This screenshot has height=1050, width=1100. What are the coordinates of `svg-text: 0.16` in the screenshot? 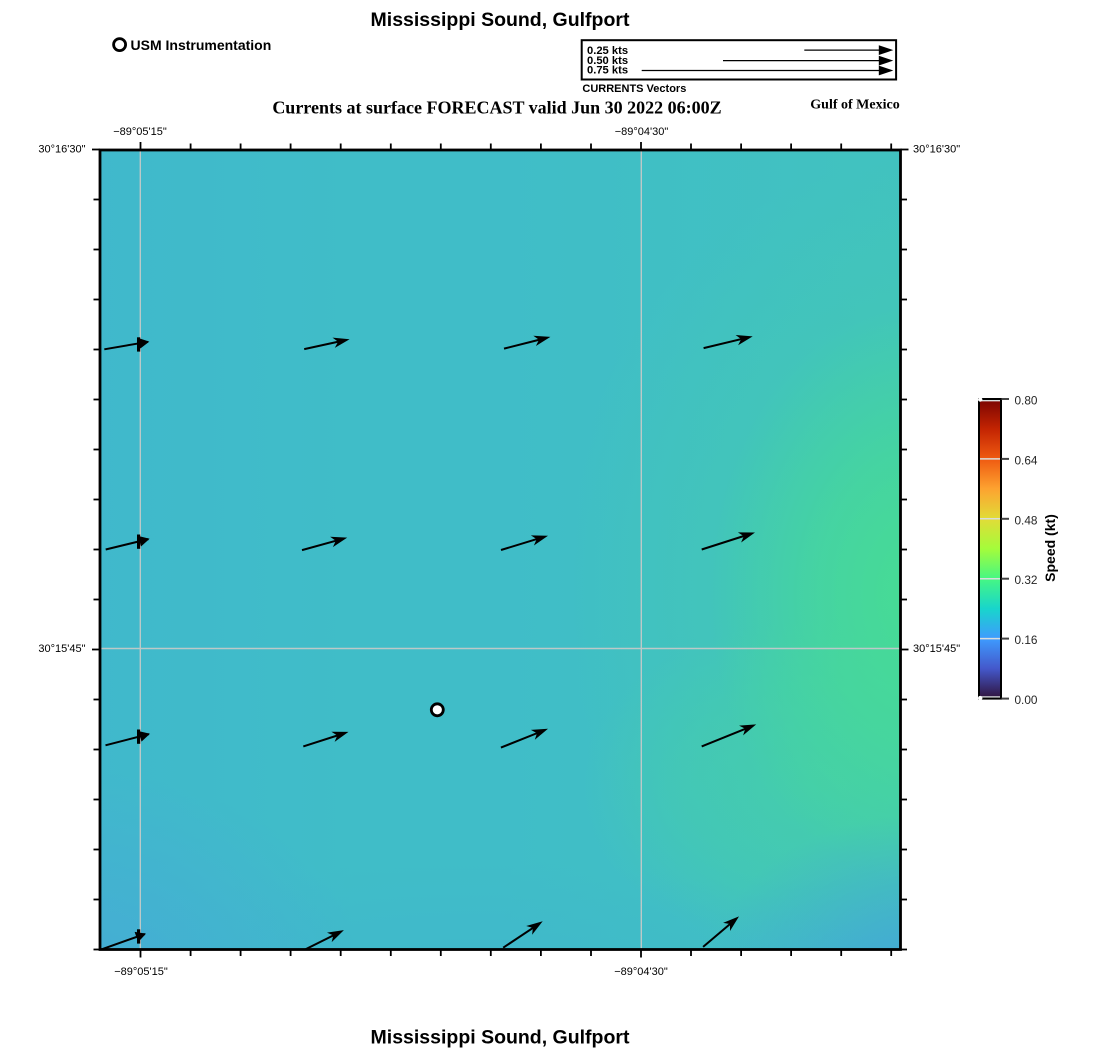 It's located at (1026, 640).